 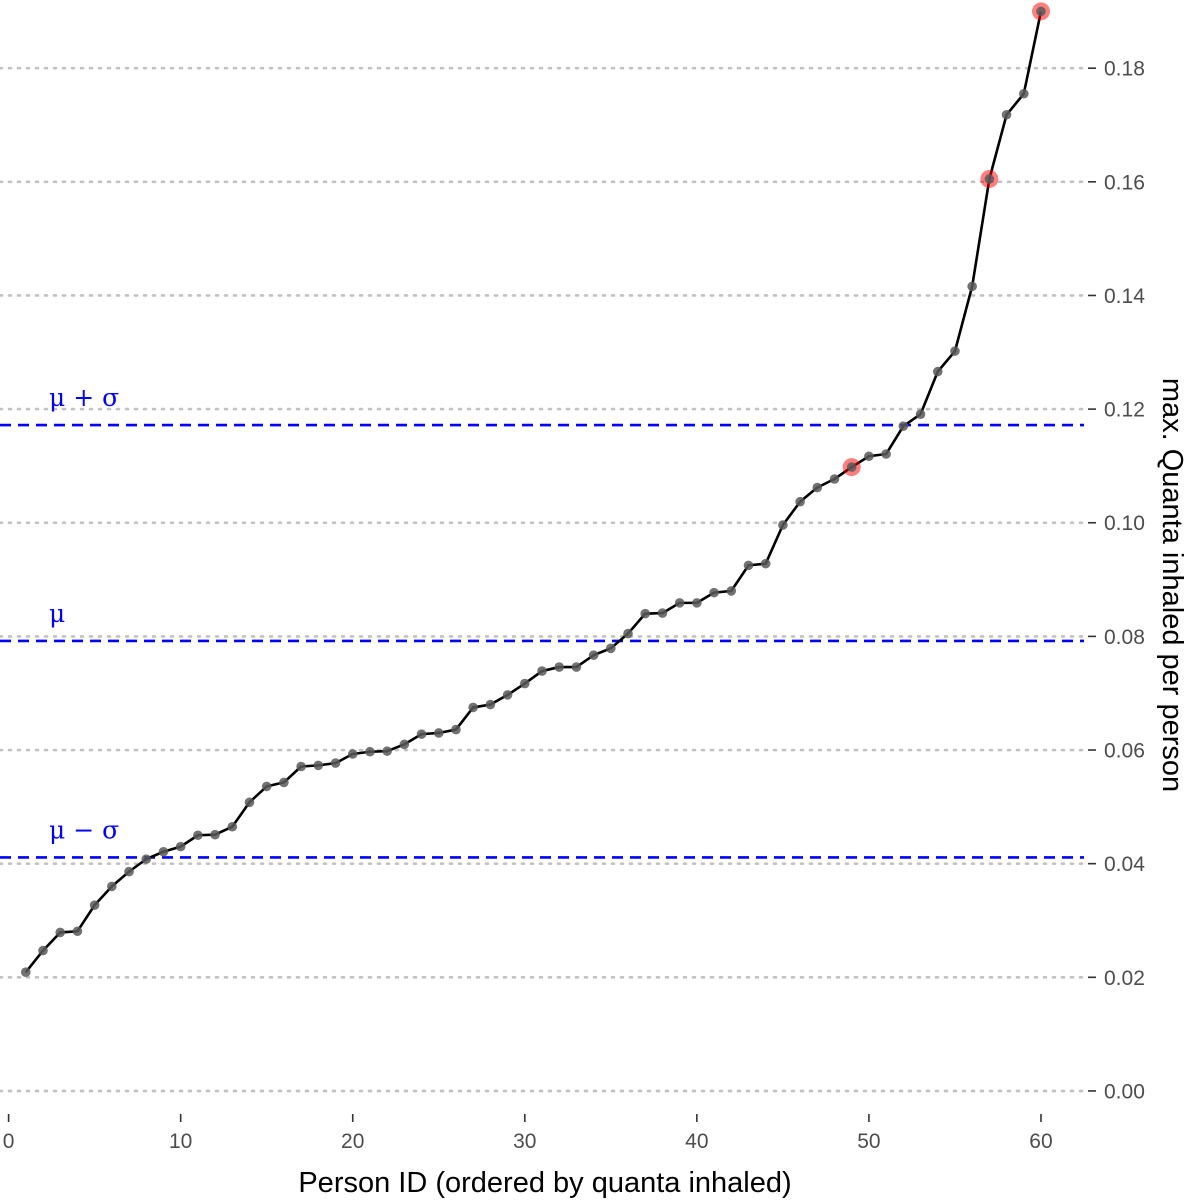 What do you see at coordinates (1124, 1091) in the screenshot?
I see `y-tick-label-0: 0.00` at bounding box center [1124, 1091].